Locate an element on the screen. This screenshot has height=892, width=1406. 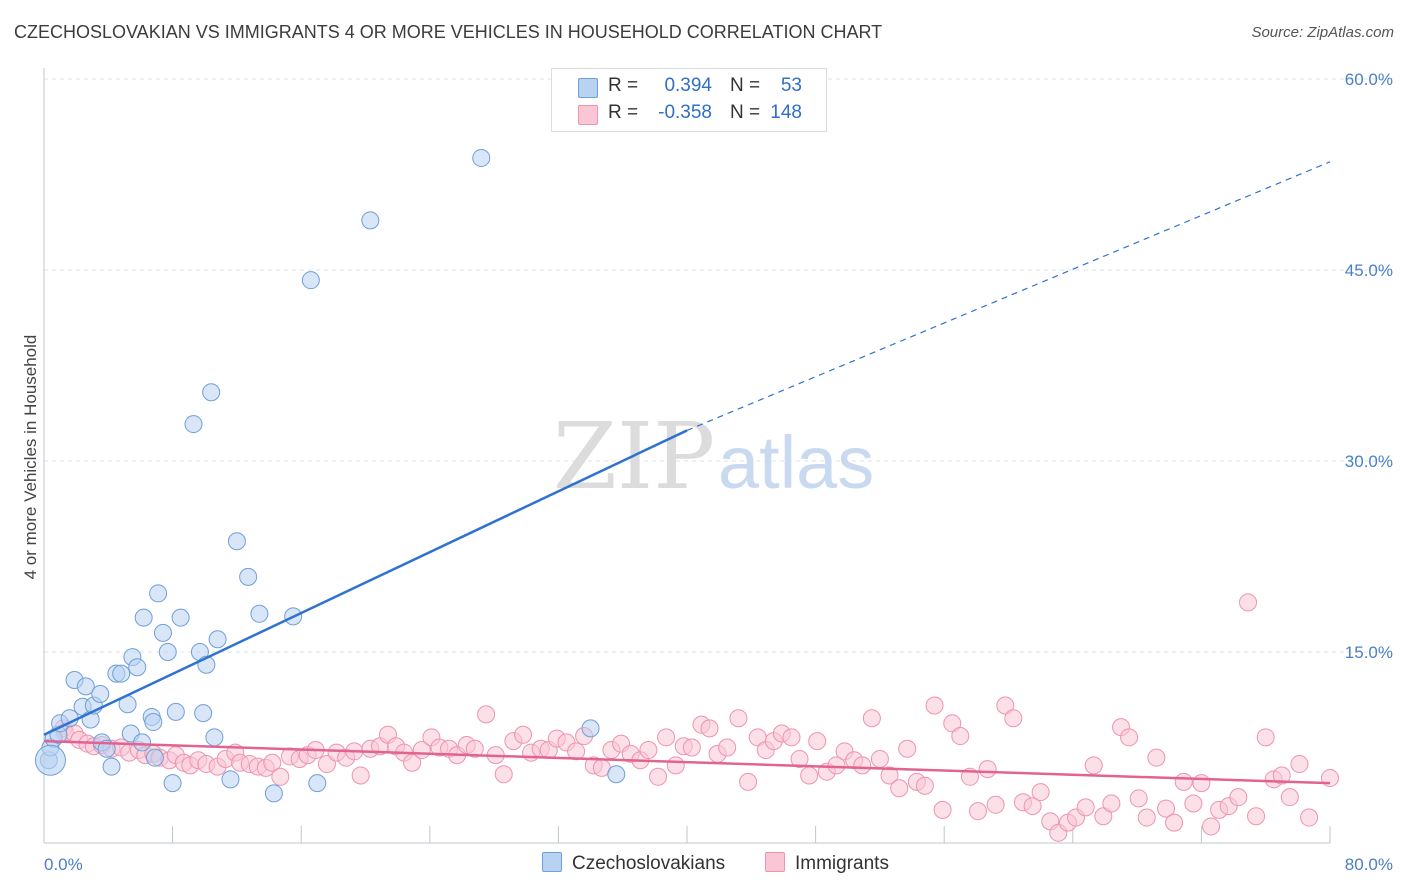
x-tick-label: 80.0% is located at coordinates (1369, 864).